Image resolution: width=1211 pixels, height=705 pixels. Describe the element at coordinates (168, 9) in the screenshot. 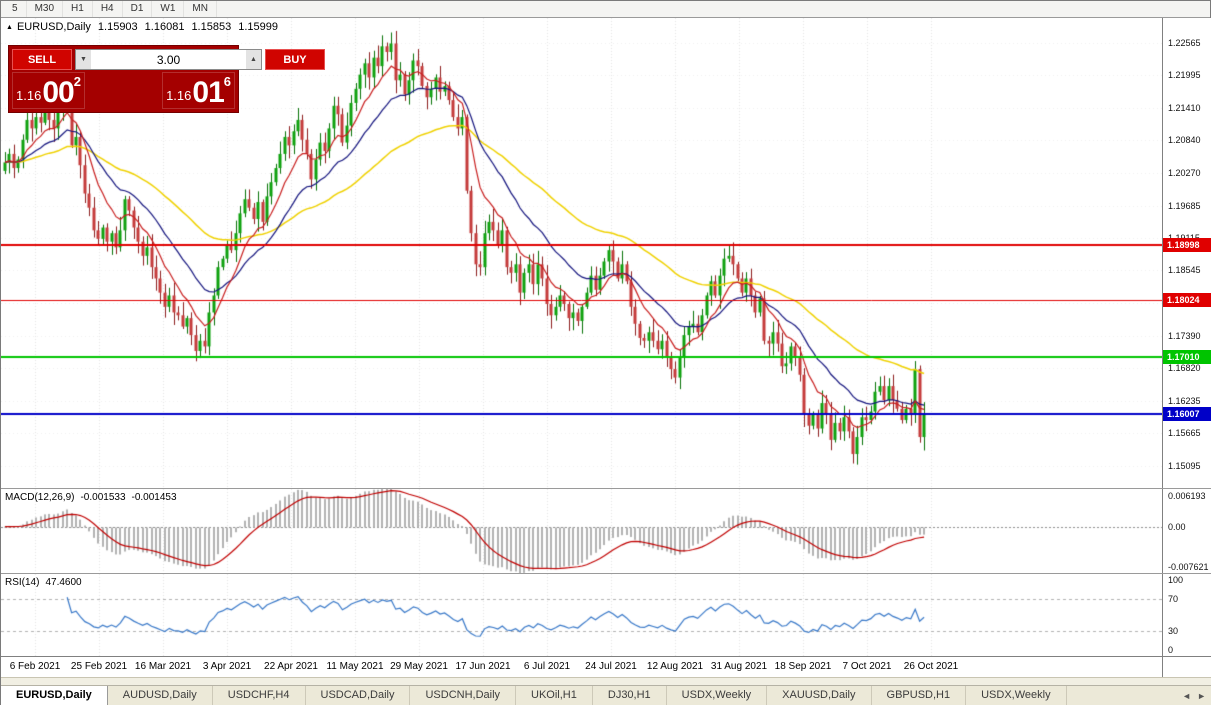

I see `timeframe-button-w1: W1` at that location.